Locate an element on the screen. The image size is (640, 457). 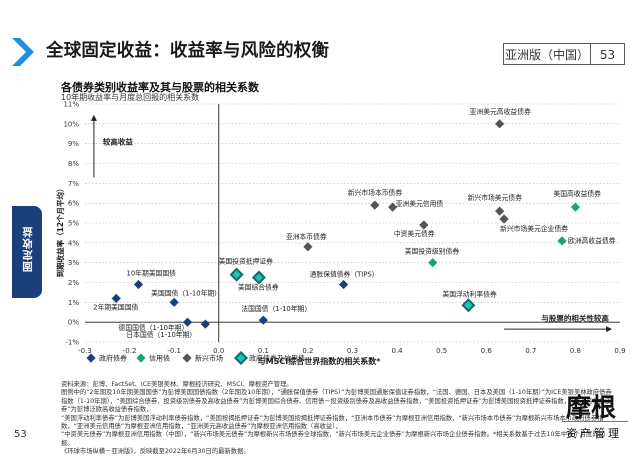
point-label: 美国综合债券 is located at coordinates (258, 287).